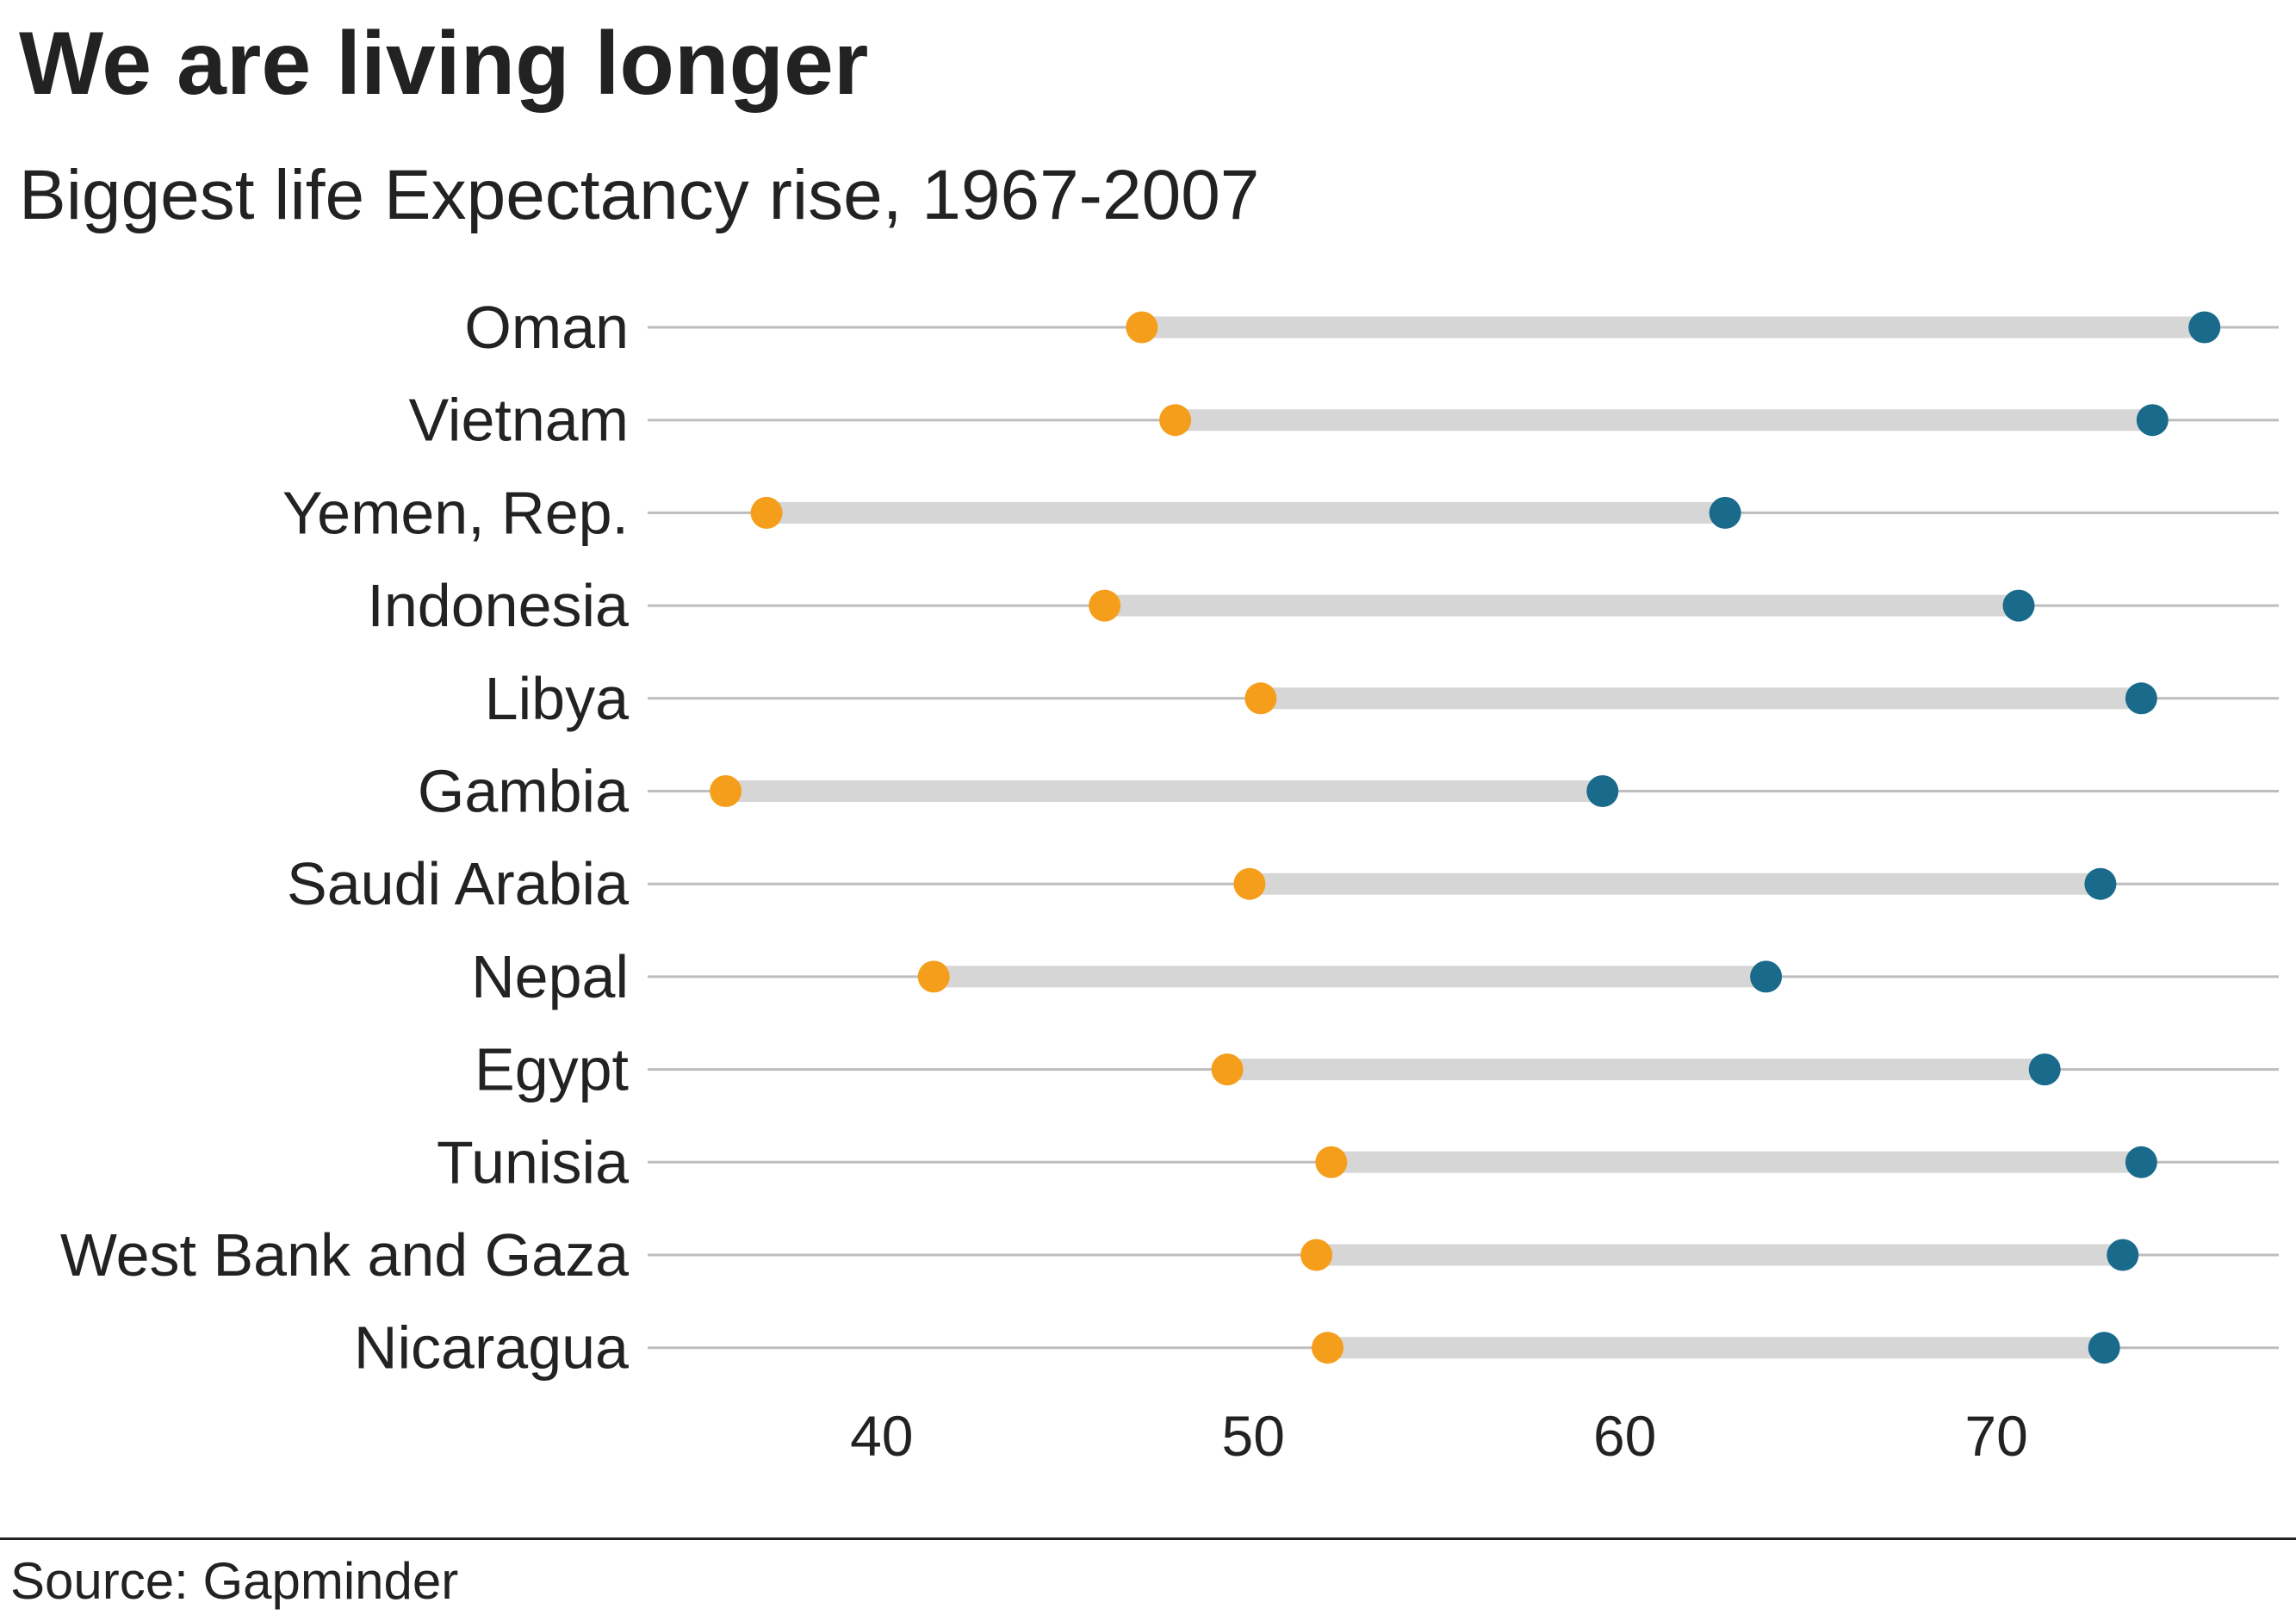 The height and width of the screenshot is (1615, 2296). Describe the element at coordinates (546, 327) in the screenshot. I see `category-label: Oman` at that location.